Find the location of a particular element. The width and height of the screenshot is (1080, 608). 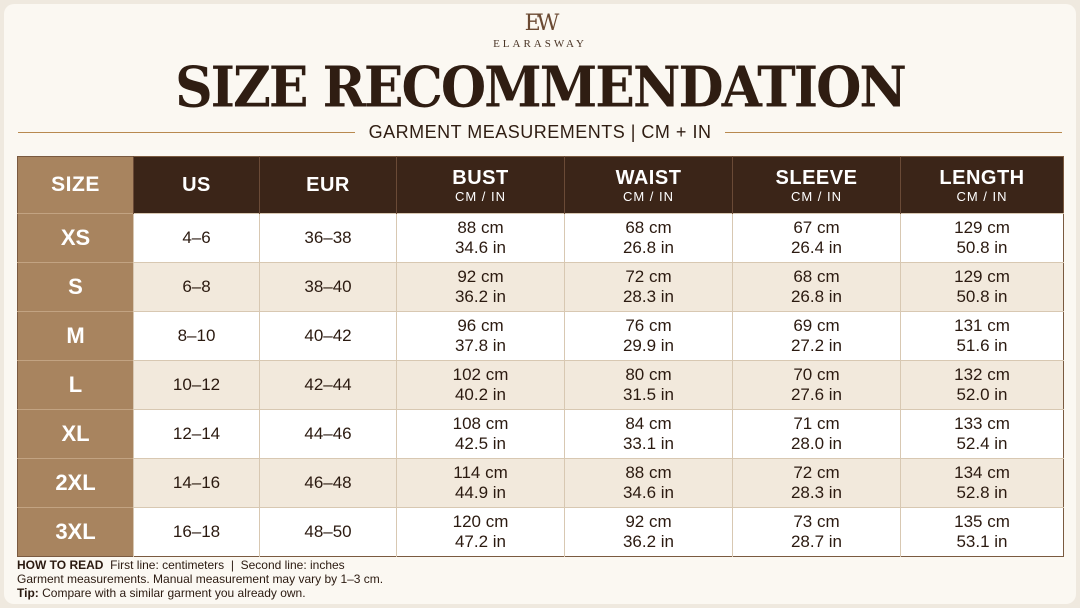

us-size: 4–6 is located at coordinates (196, 238).